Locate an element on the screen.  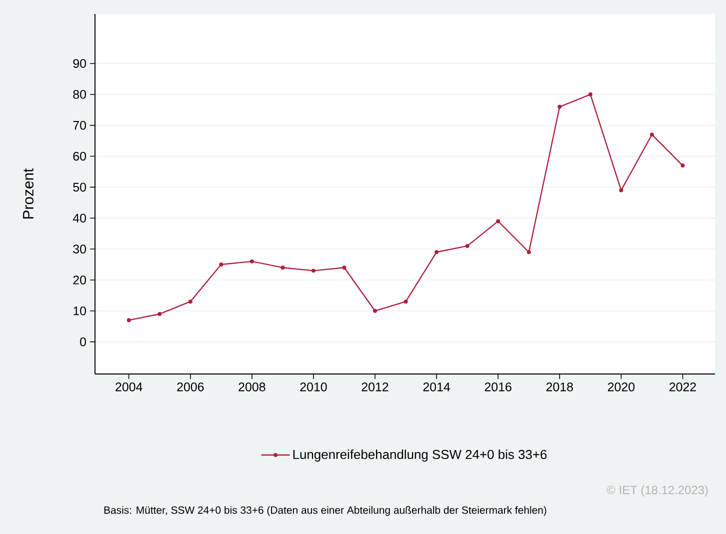
y-tick-label: 30 is located at coordinates (79, 249).